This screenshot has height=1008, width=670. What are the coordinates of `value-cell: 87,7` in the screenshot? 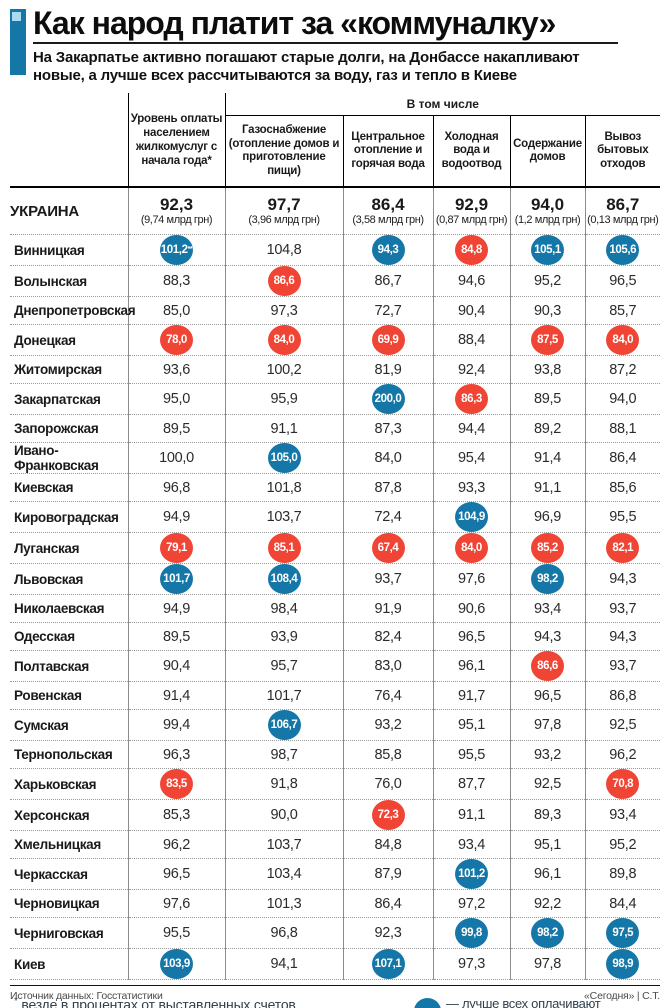 It's located at (471, 784).